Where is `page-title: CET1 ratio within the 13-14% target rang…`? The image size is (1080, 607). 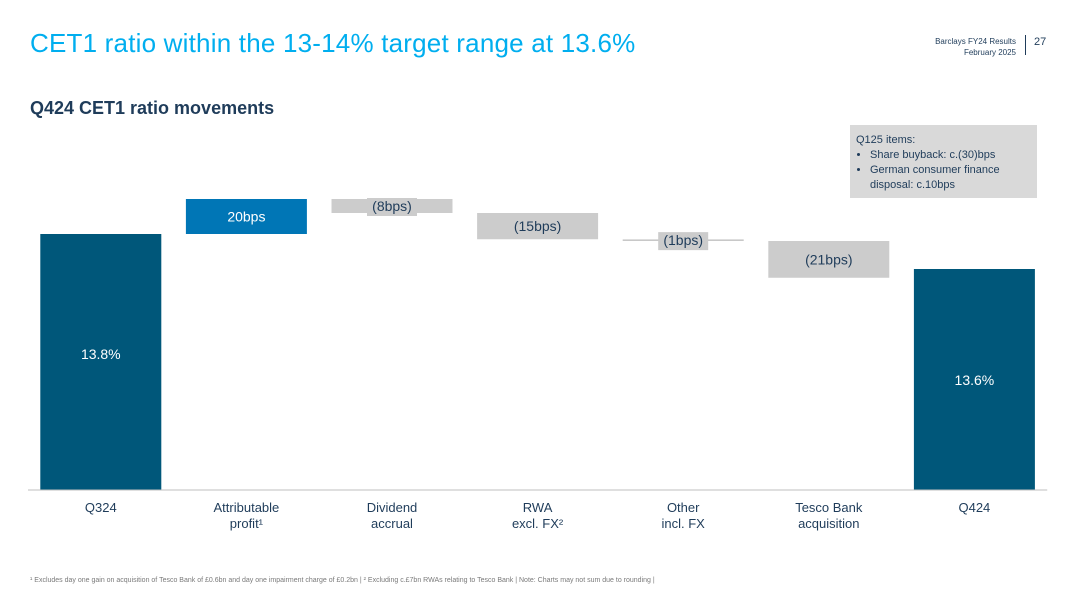 page-title: CET1 ratio within the 13-14% target rang… is located at coordinates (333, 43).